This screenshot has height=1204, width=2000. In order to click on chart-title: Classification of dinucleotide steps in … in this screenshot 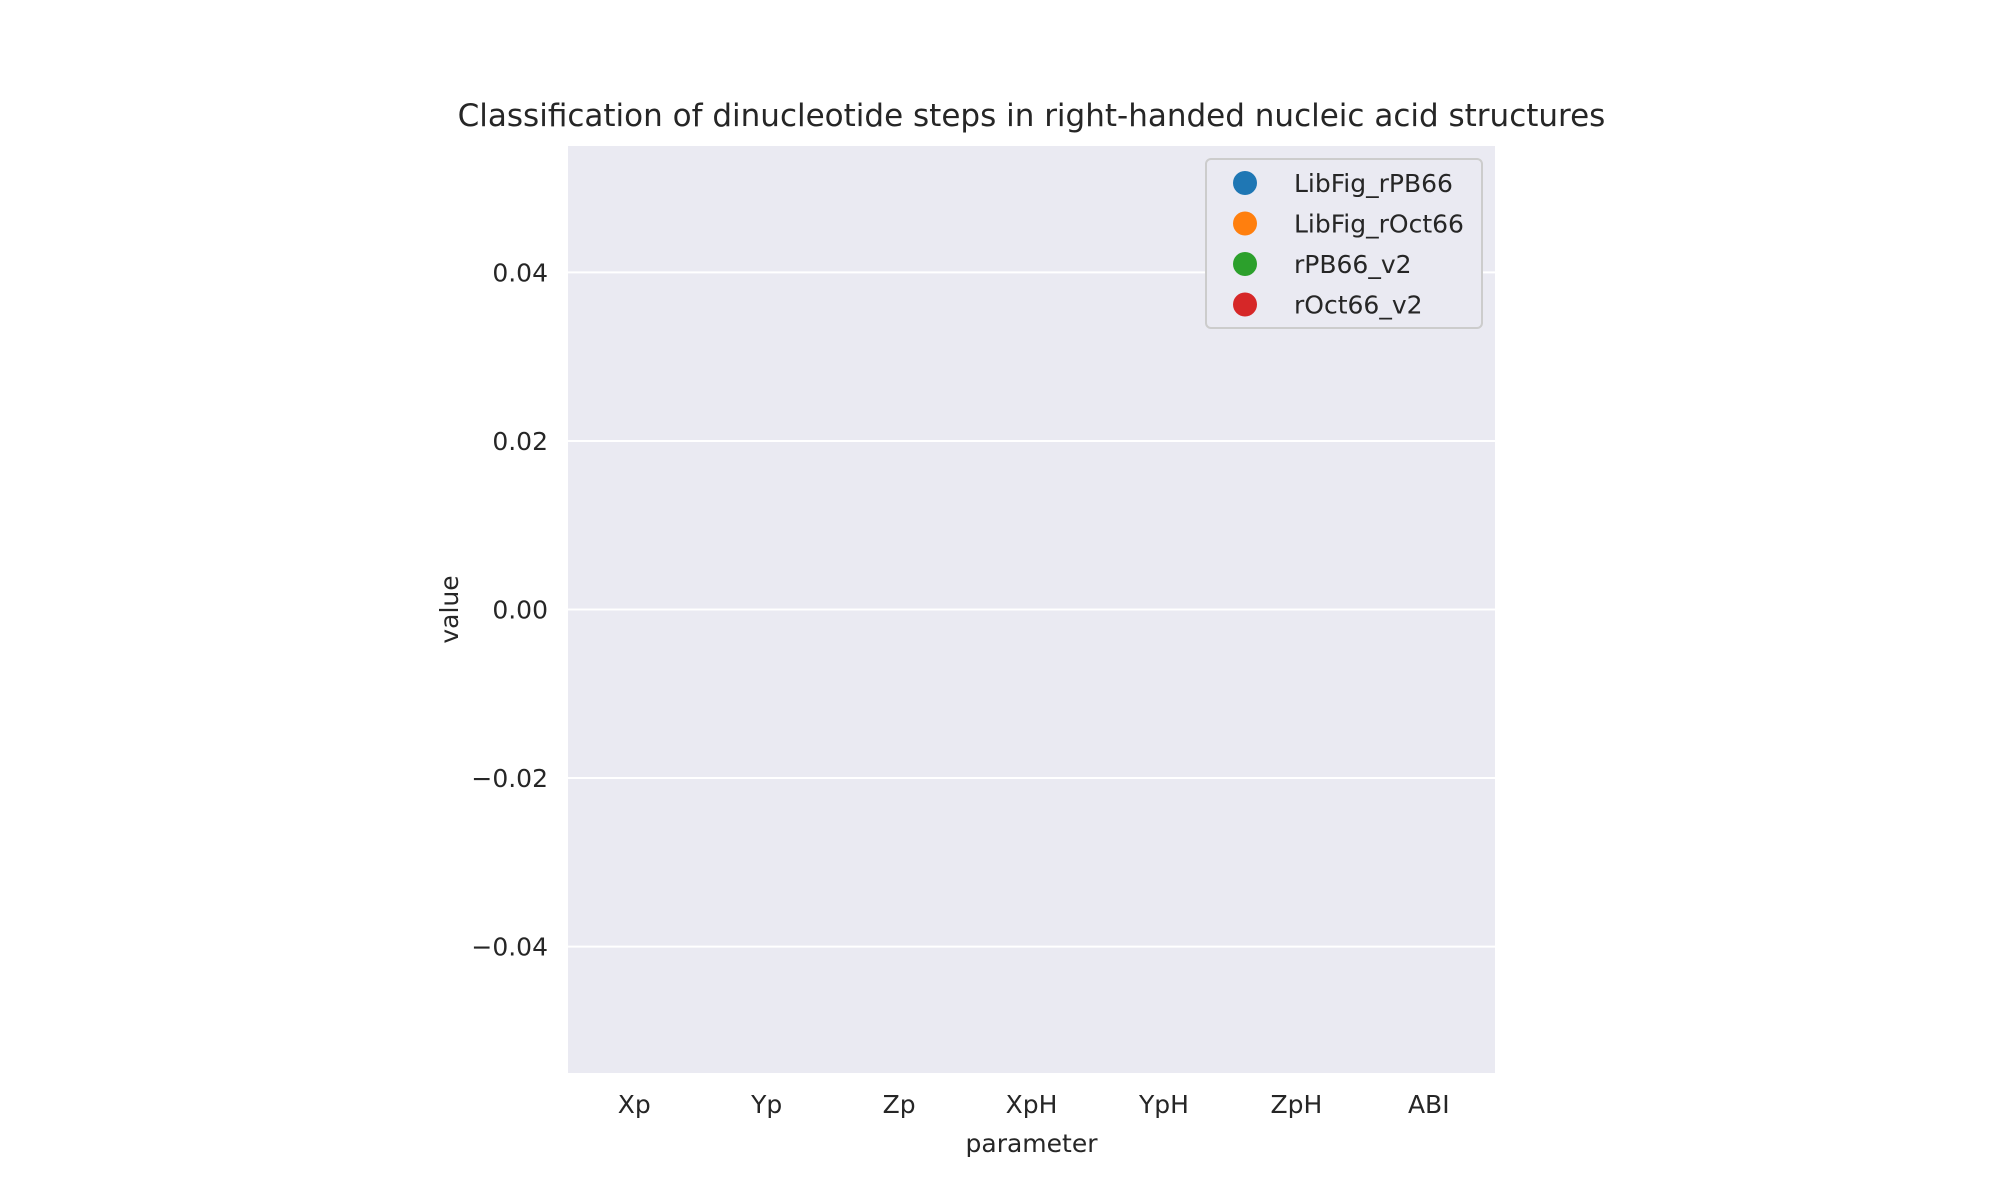, I will do `click(1032, 116)`.